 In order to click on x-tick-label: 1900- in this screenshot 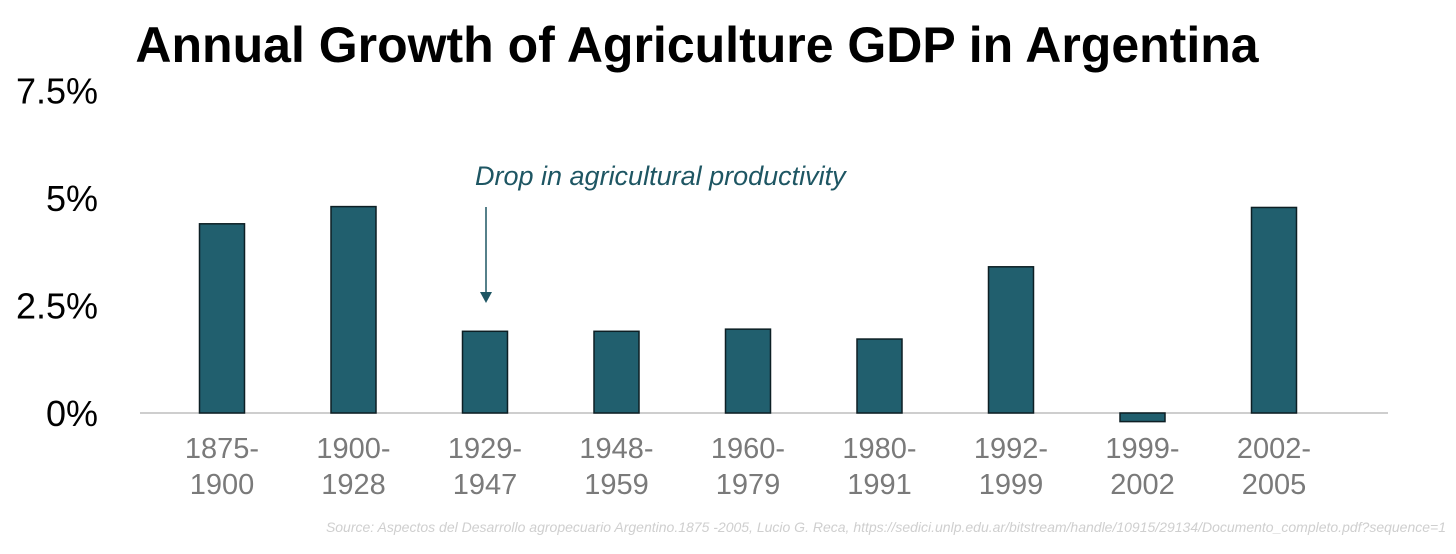, I will do `click(353, 449)`.